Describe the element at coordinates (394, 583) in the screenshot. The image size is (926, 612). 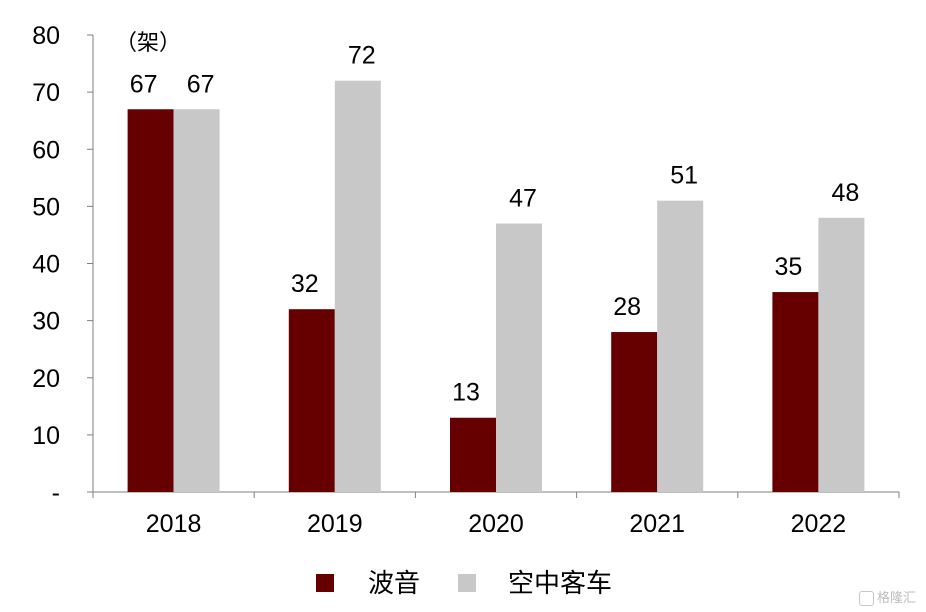
I see `legend-label: 波音` at that location.